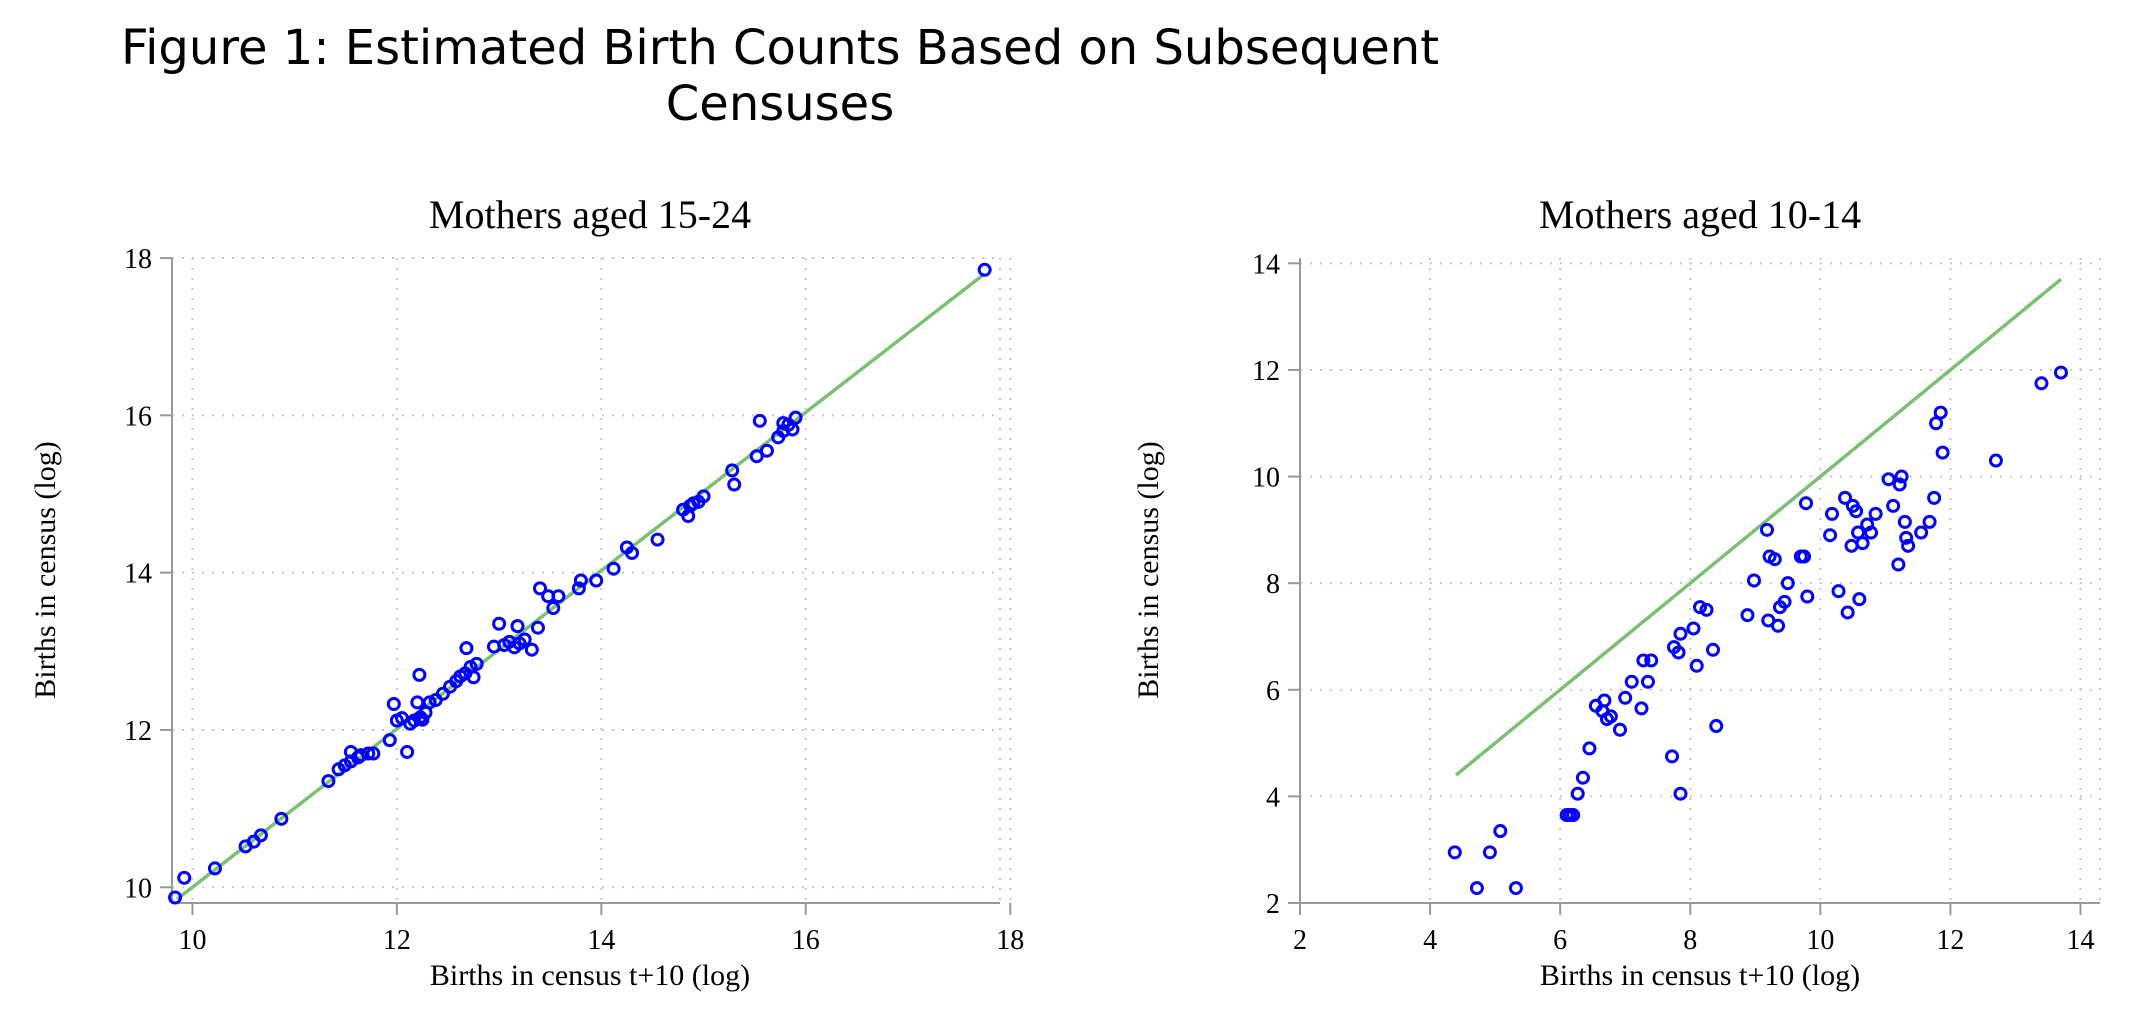  I want to click on y-tick-label: 12, so click(1266, 371).